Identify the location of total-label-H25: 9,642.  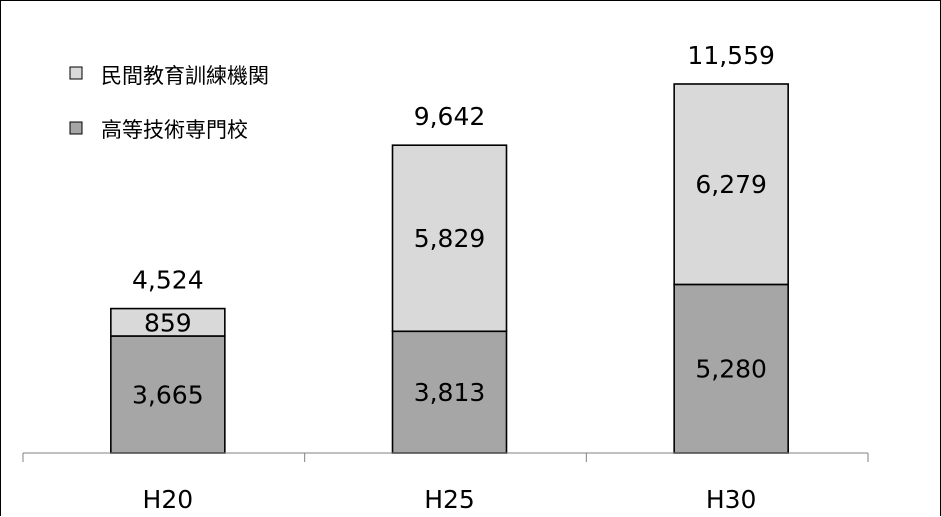
(450, 116).